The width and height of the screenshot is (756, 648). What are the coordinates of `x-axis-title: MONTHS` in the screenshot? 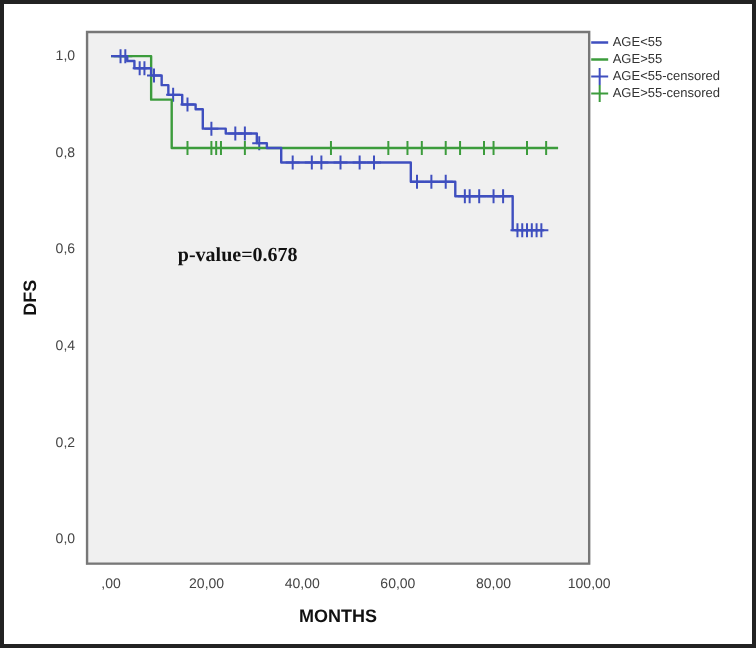 It's located at (338, 616).